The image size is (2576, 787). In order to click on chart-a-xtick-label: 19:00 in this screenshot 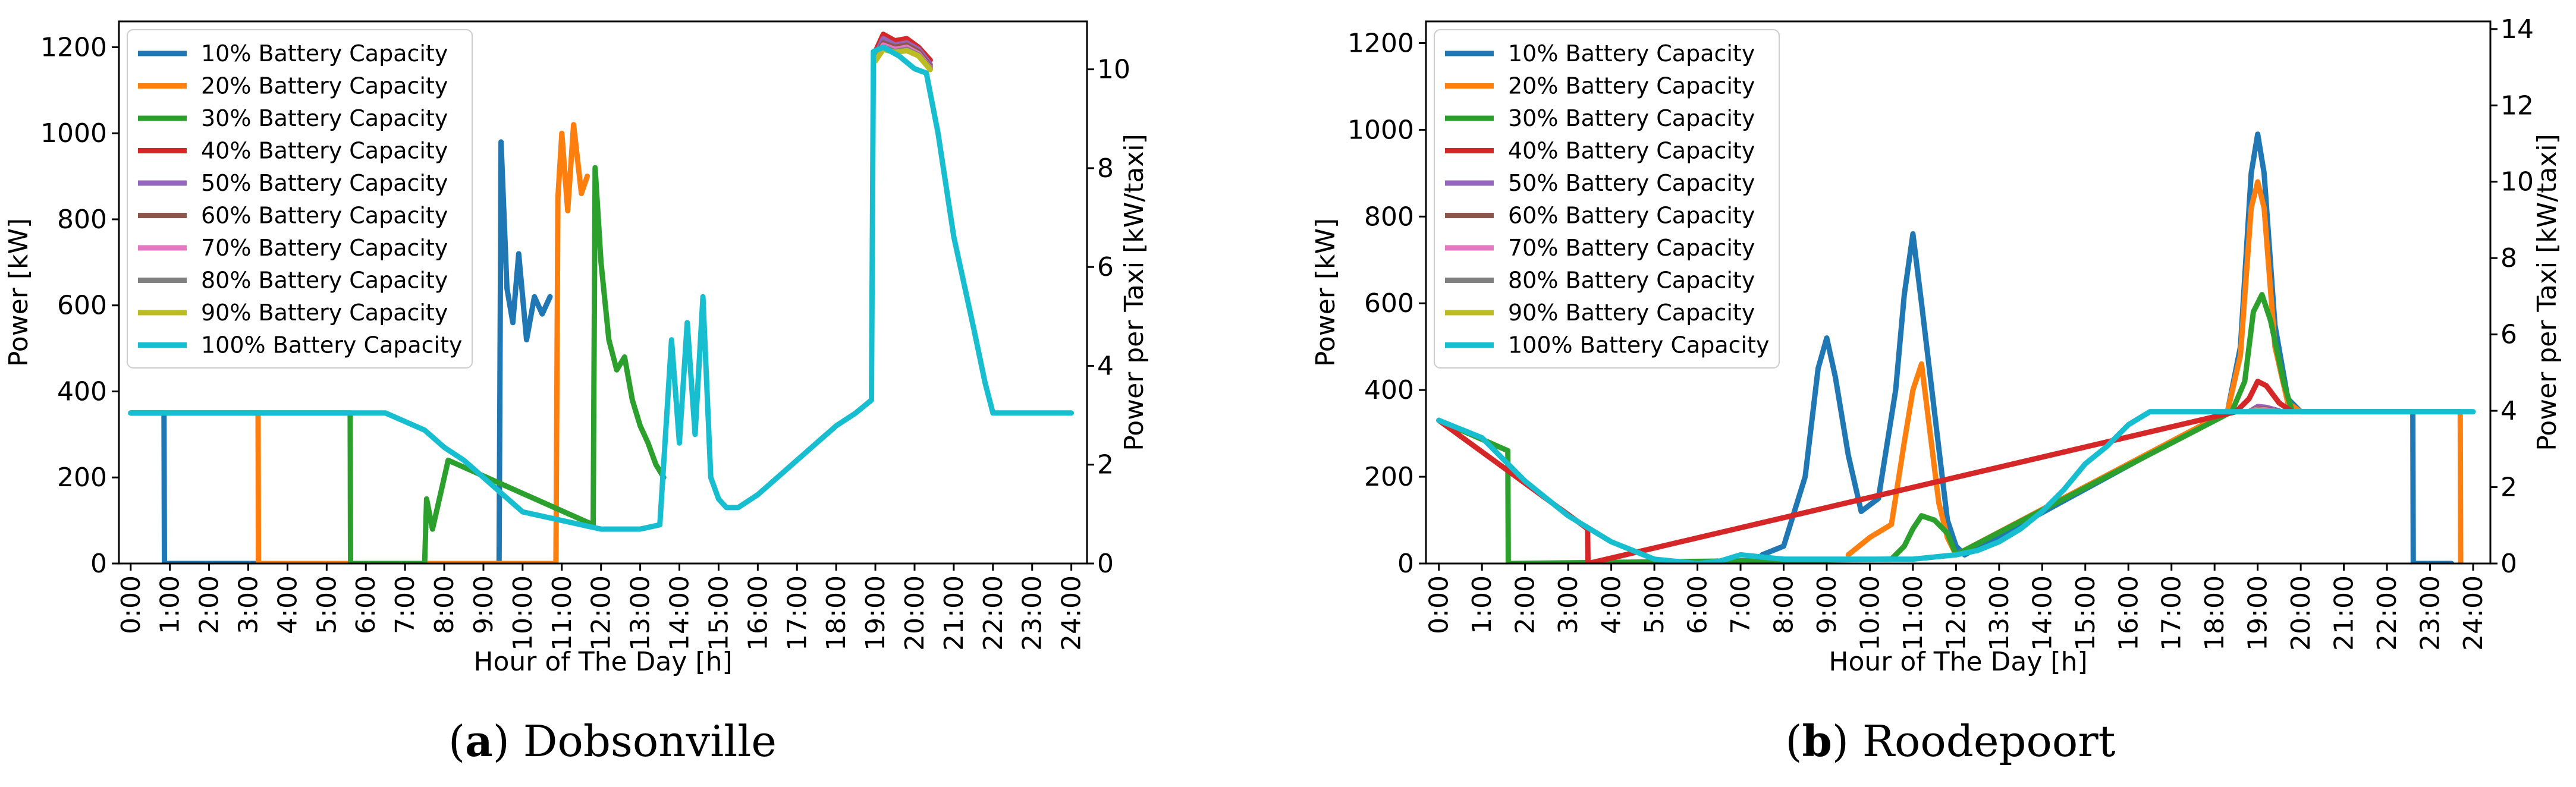, I will do `click(875, 613)`.